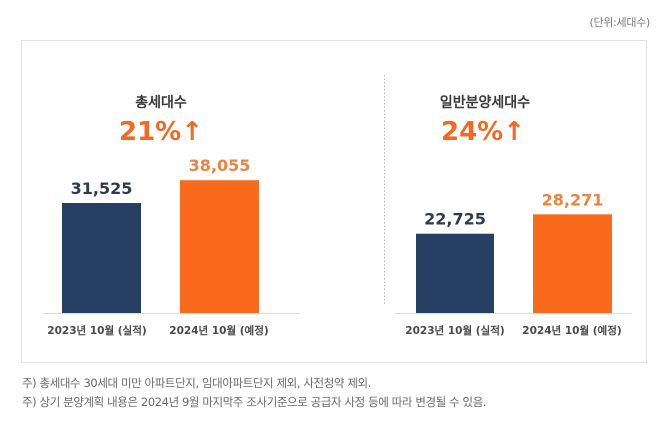 The image size is (670, 422). Describe the element at coordinates (150, 132) in the screenshot. I see `growth-percent: 21%` at that location.